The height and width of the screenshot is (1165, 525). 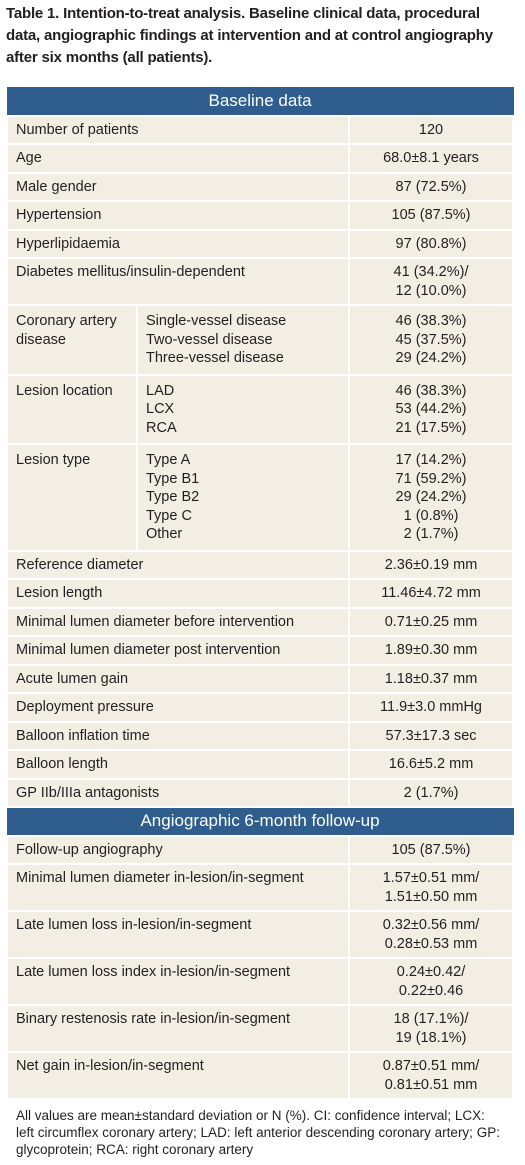 What do you see at coordinates (431, 478) in the screenshot?
I see `row-value: 71 (59.2%)` at bounding box center [431, 478].